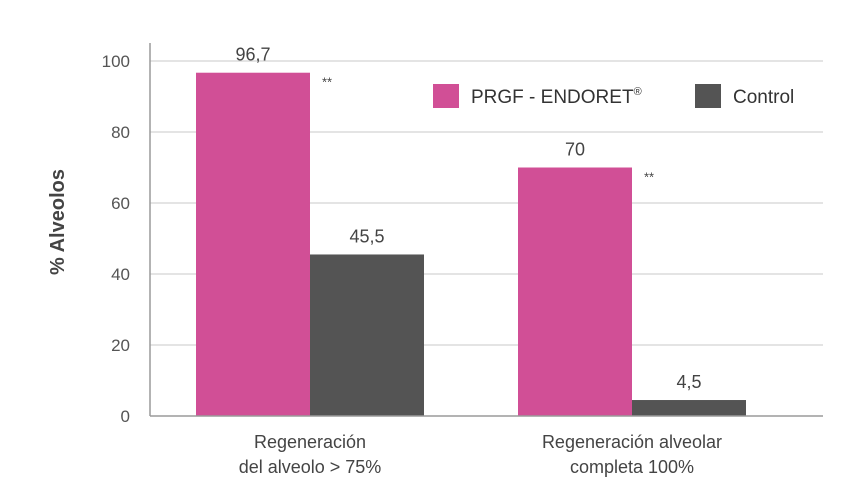 The height and width of the screenshot is (491, 843). What do you see at coordinates (575, 150) in the screenshot?
I see `data-label-prgf-1: 70` at bounding box center [575, 150].